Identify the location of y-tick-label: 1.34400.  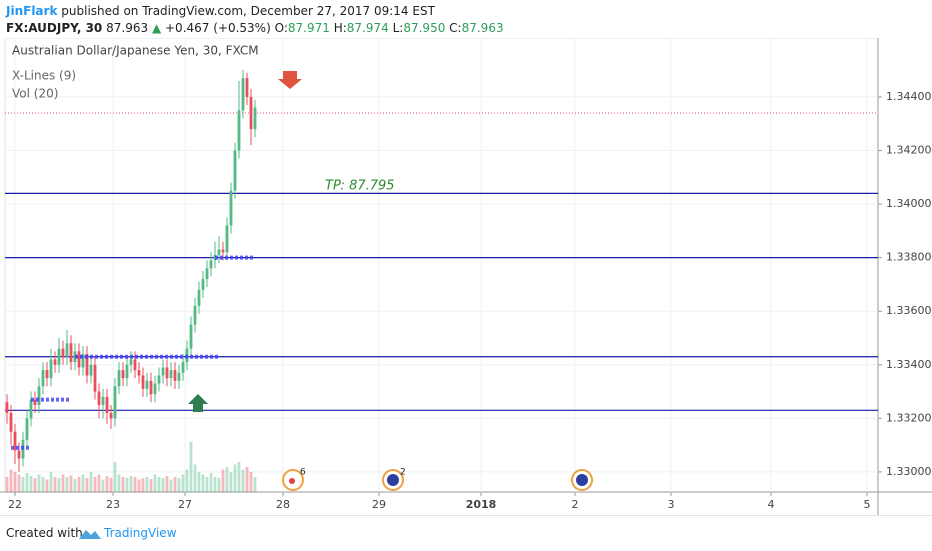
(909, 96).